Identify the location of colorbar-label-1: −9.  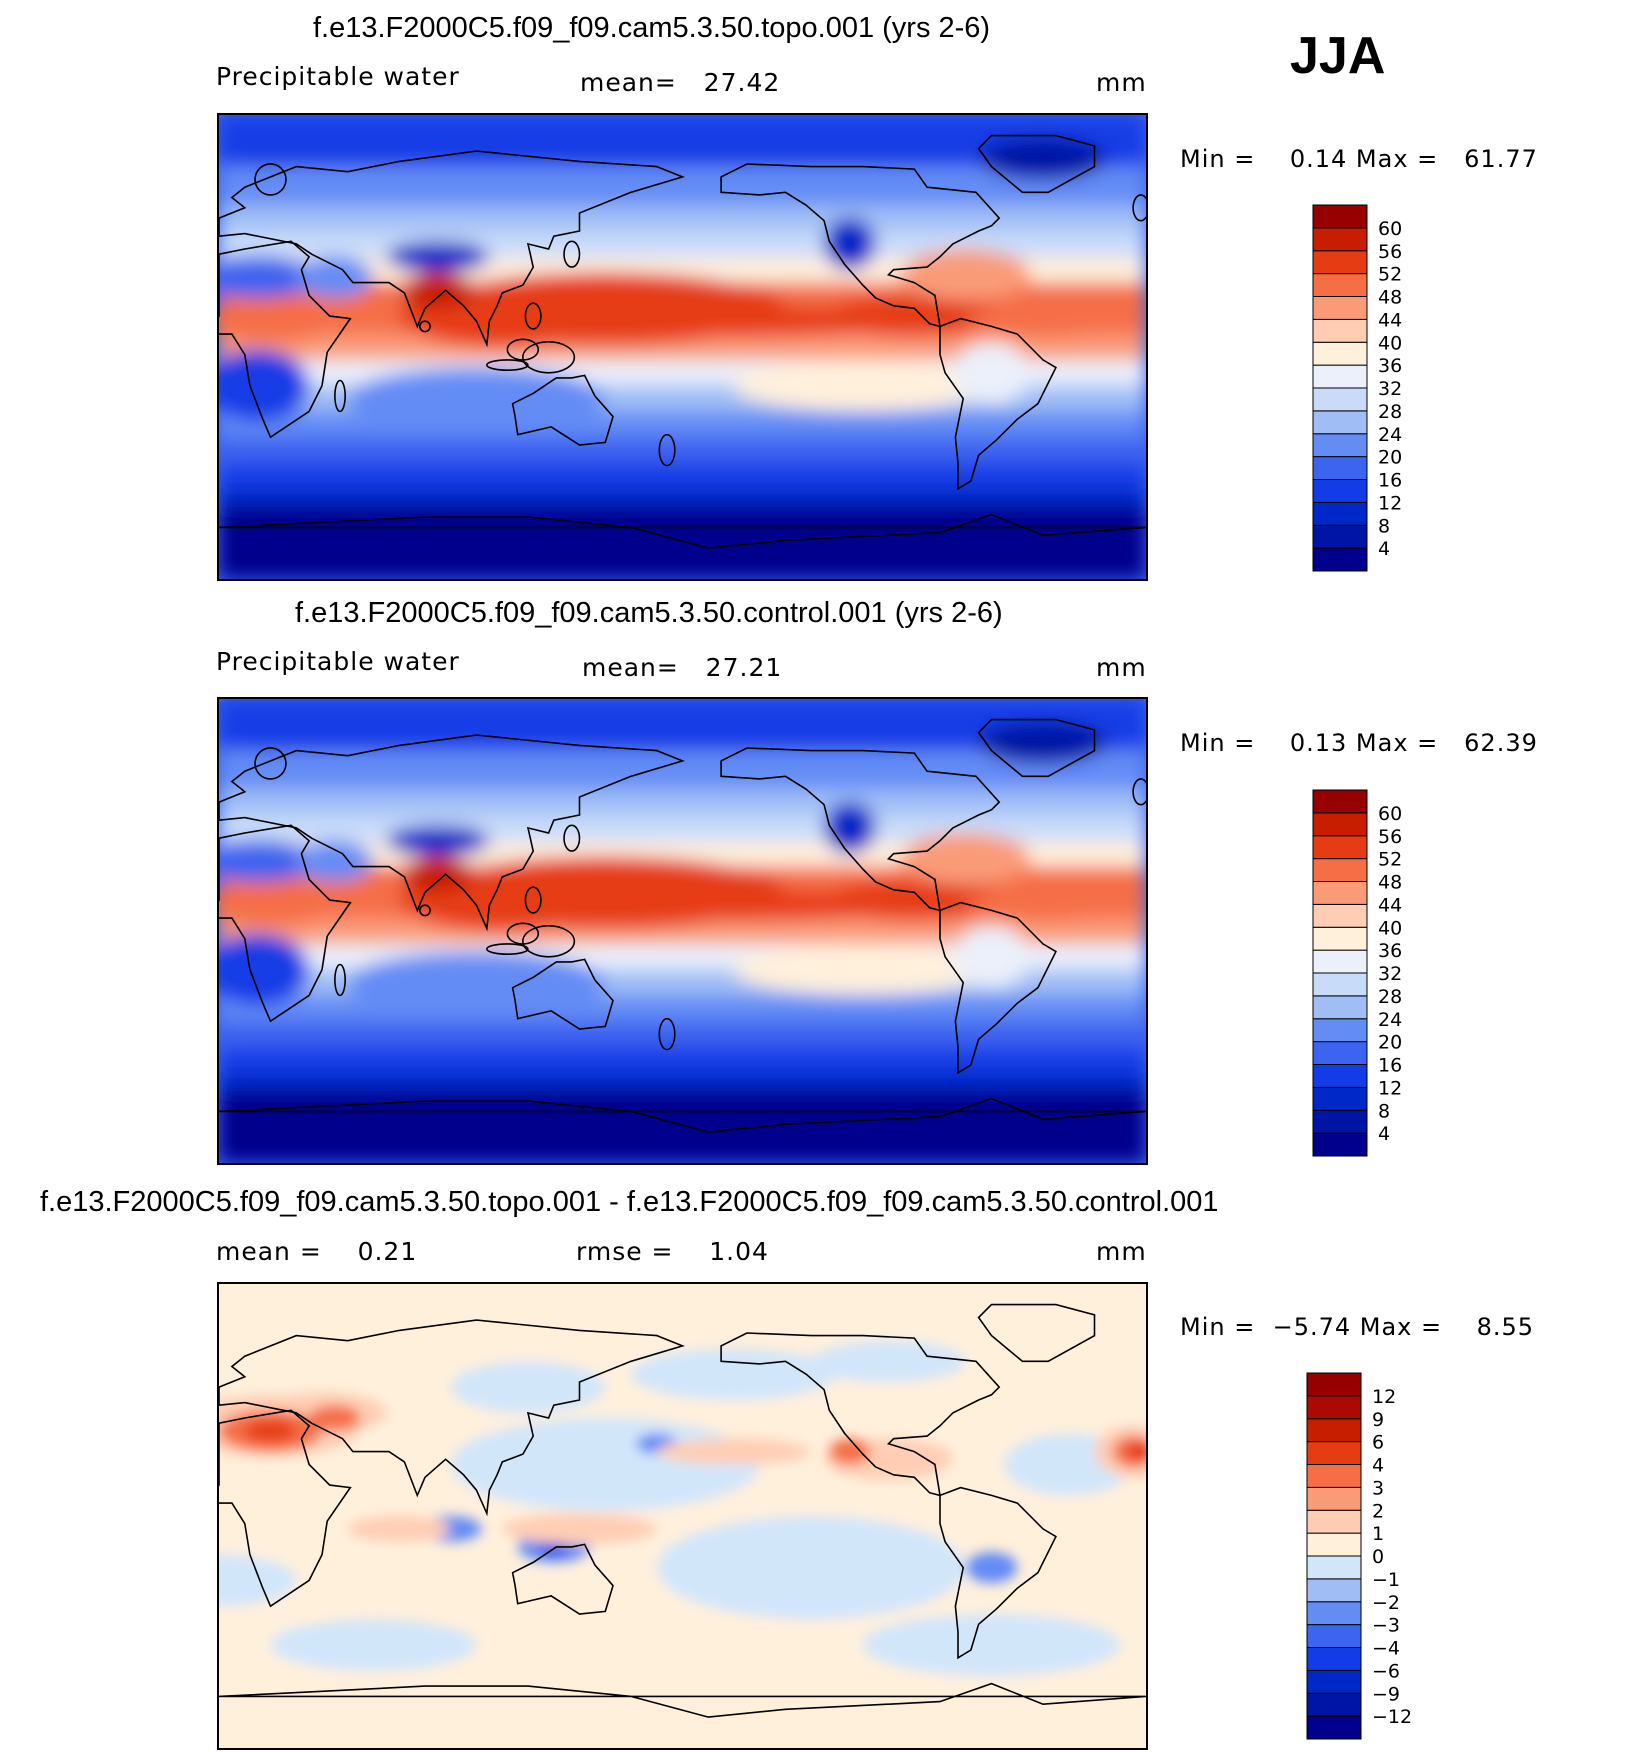
(1386, 1694).